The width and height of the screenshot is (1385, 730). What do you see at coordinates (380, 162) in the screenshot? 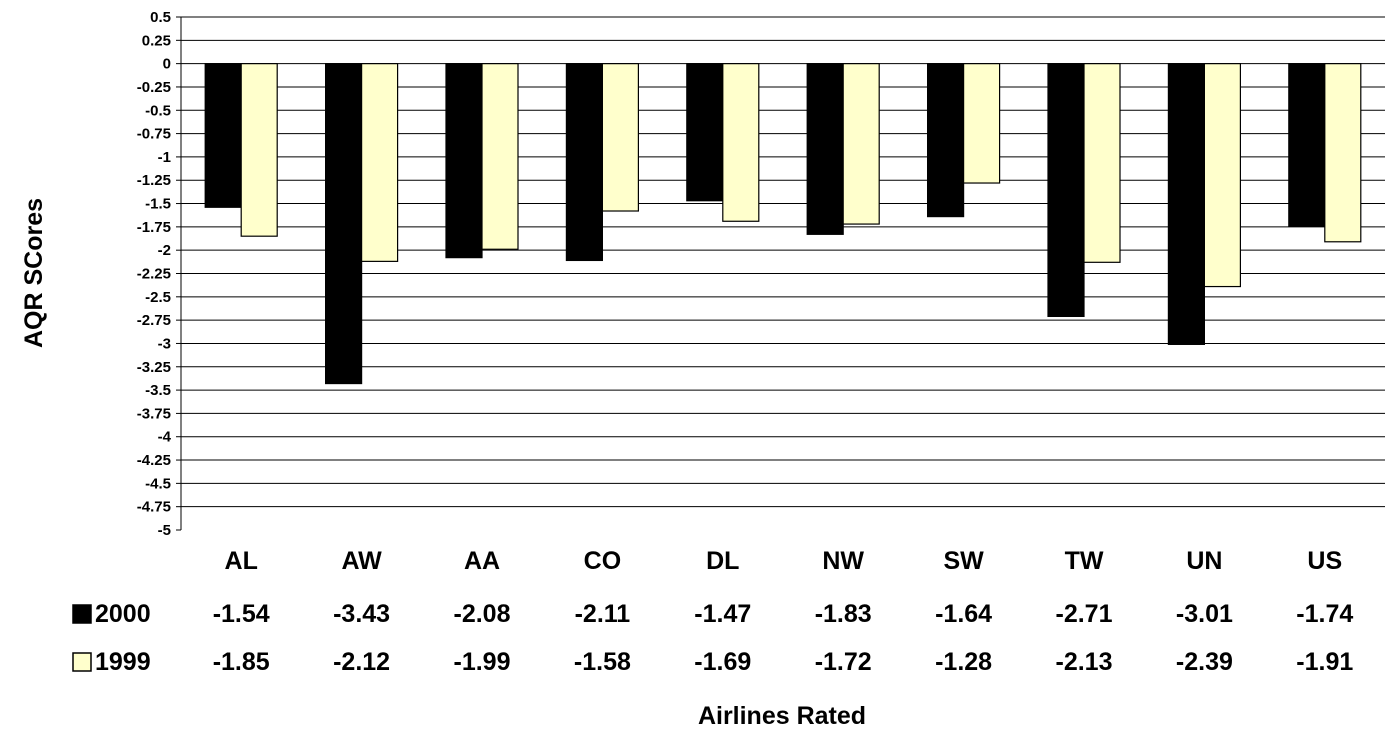
I see `bar-1999-AW` at bounding box center [380, 162].